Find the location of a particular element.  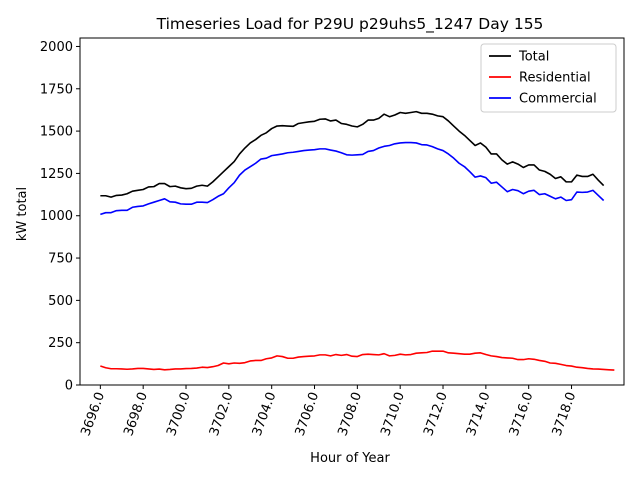

y-tick-label: 0 is located at coordinates (69, 386).